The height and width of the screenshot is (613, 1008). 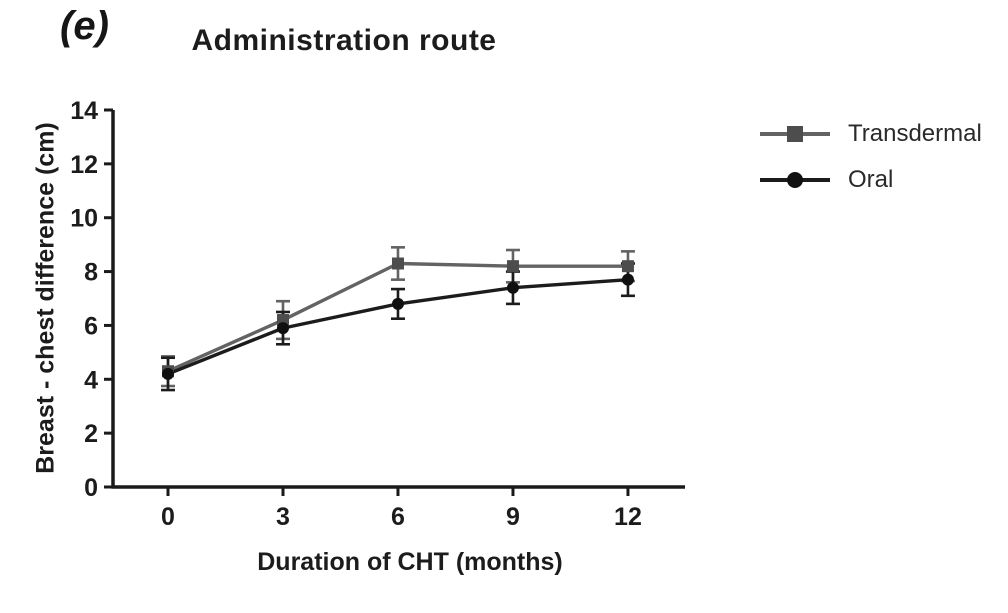 I want to click on y-tick-label: 12, so click(x=84, y=165).